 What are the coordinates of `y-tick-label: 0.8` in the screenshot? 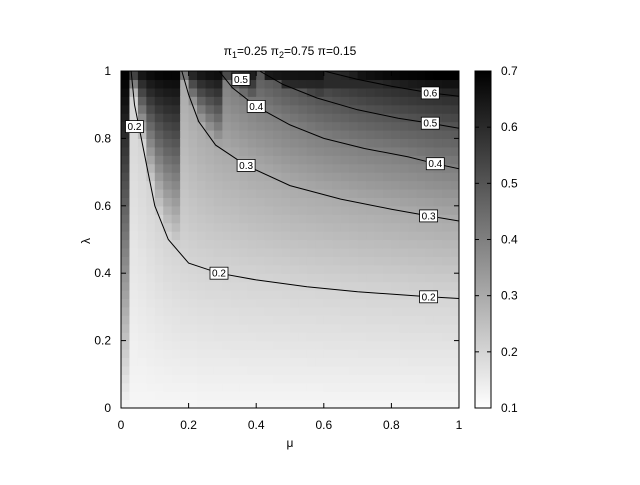 It's located at (102, 138).